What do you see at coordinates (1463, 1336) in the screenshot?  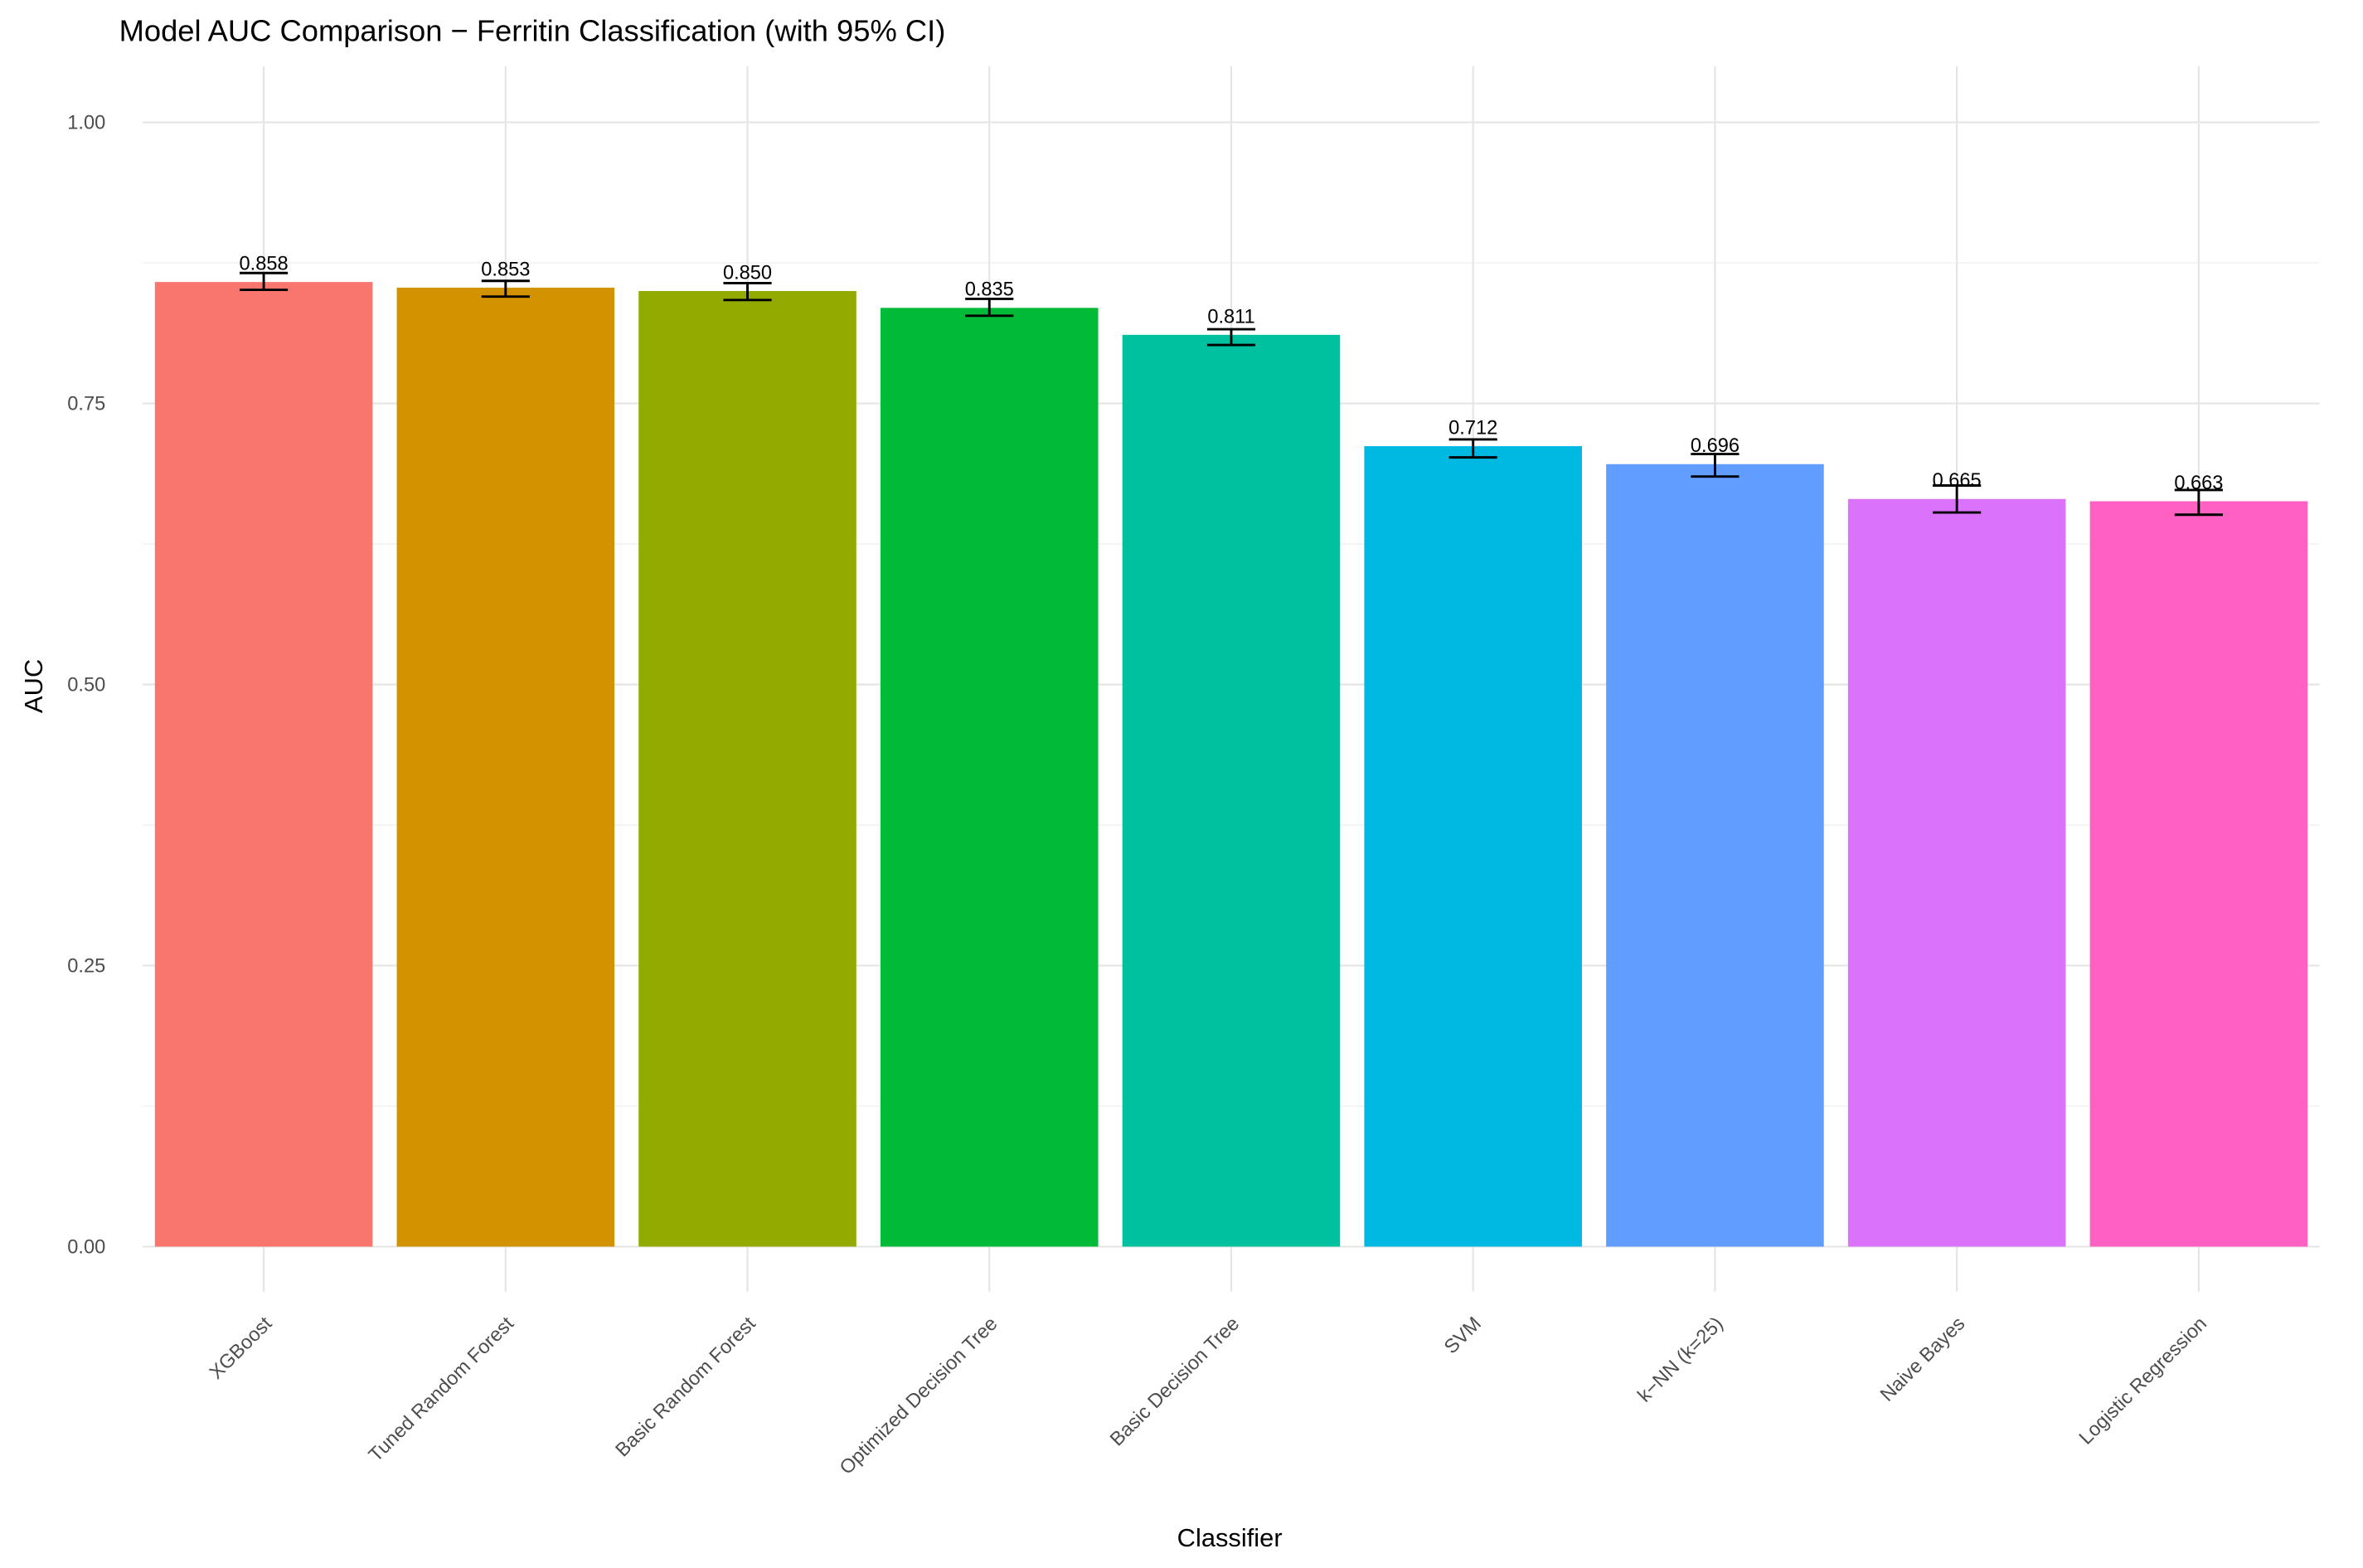 I see `x-tick-label: SVM` at bounding box center [1463, 1336].